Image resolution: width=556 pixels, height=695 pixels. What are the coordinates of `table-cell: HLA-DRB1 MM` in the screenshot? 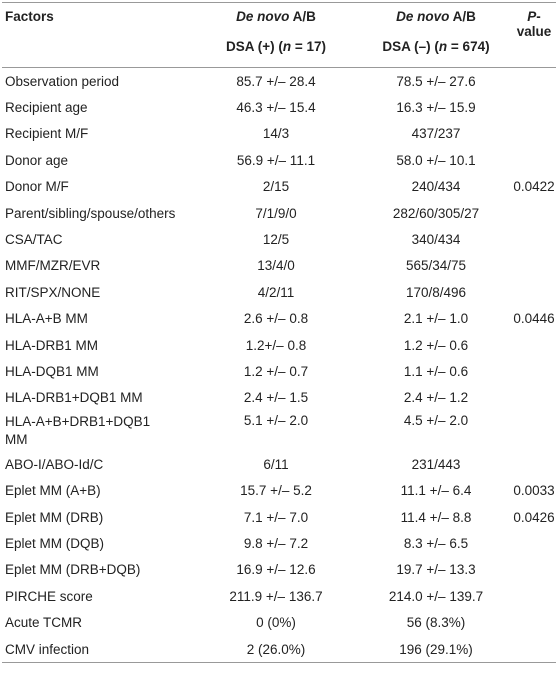 It's located at (96, 345).